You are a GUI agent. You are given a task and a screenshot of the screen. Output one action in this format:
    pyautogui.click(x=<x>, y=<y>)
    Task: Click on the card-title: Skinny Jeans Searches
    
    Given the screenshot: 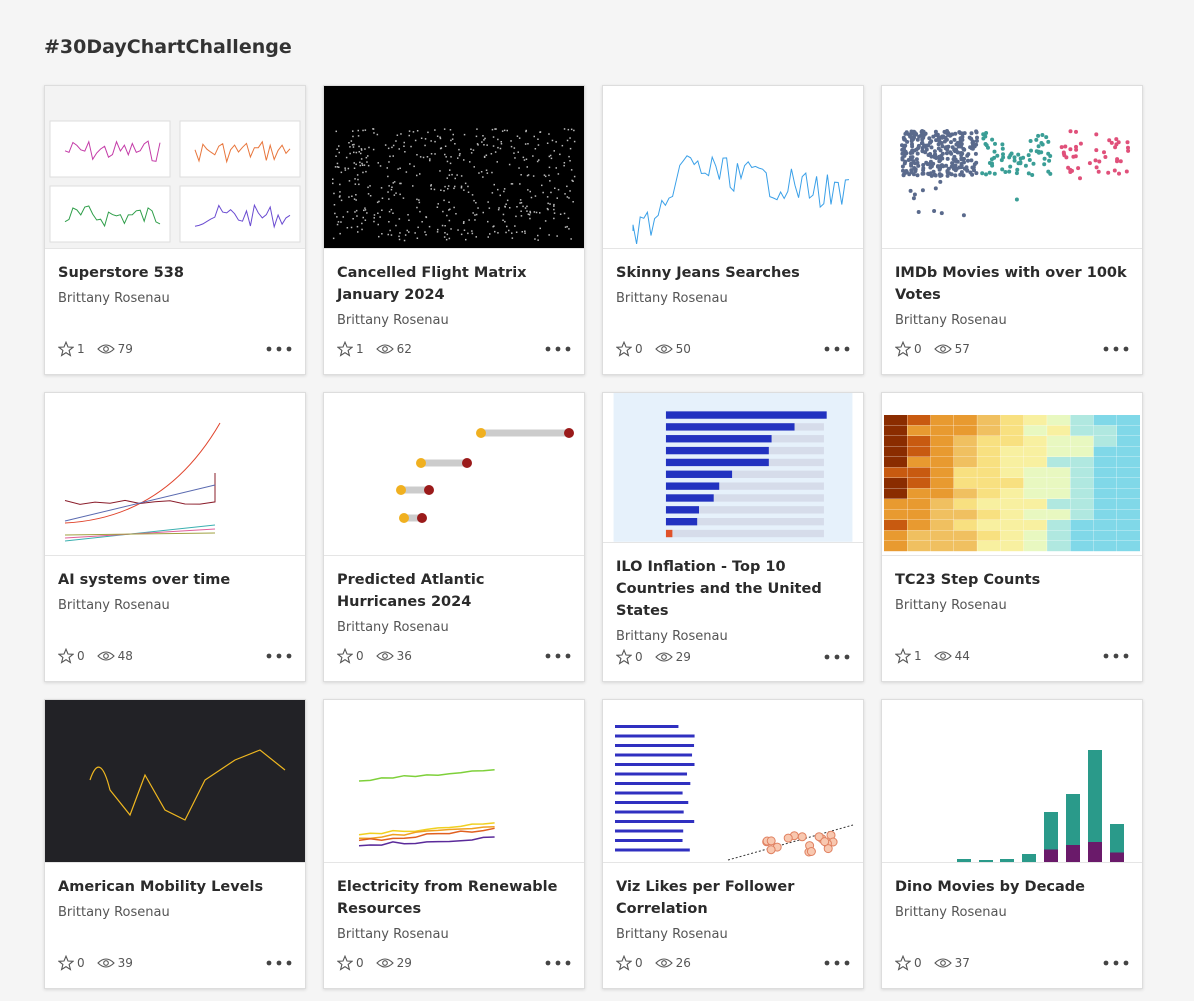 What is the action you would take?
    pyautogui.click(x=708, y=273)
    